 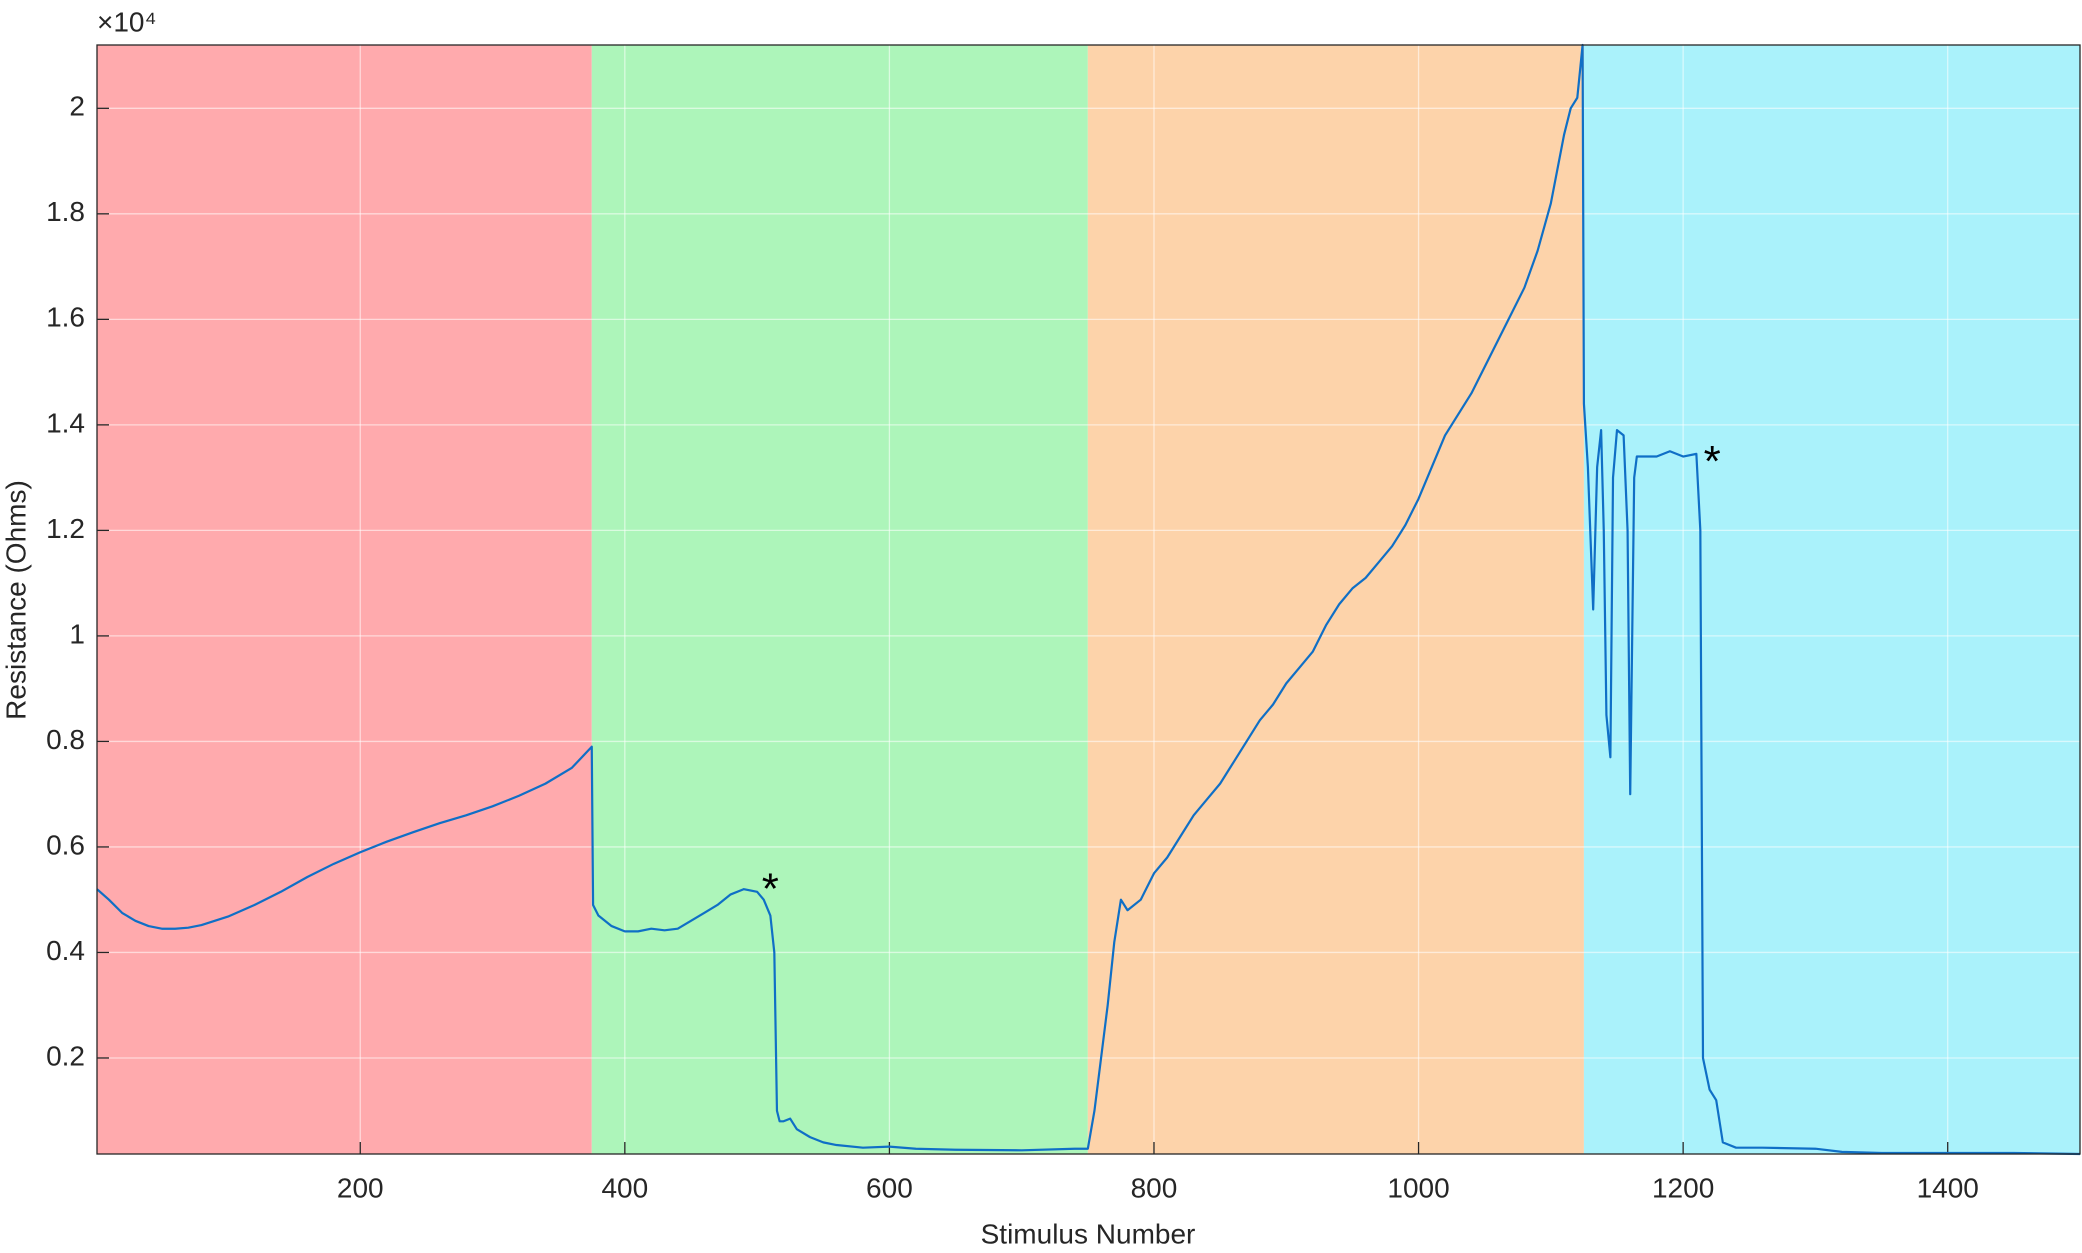 I want to click on x-tick-label: 800, so click(x=1154, y=1187).